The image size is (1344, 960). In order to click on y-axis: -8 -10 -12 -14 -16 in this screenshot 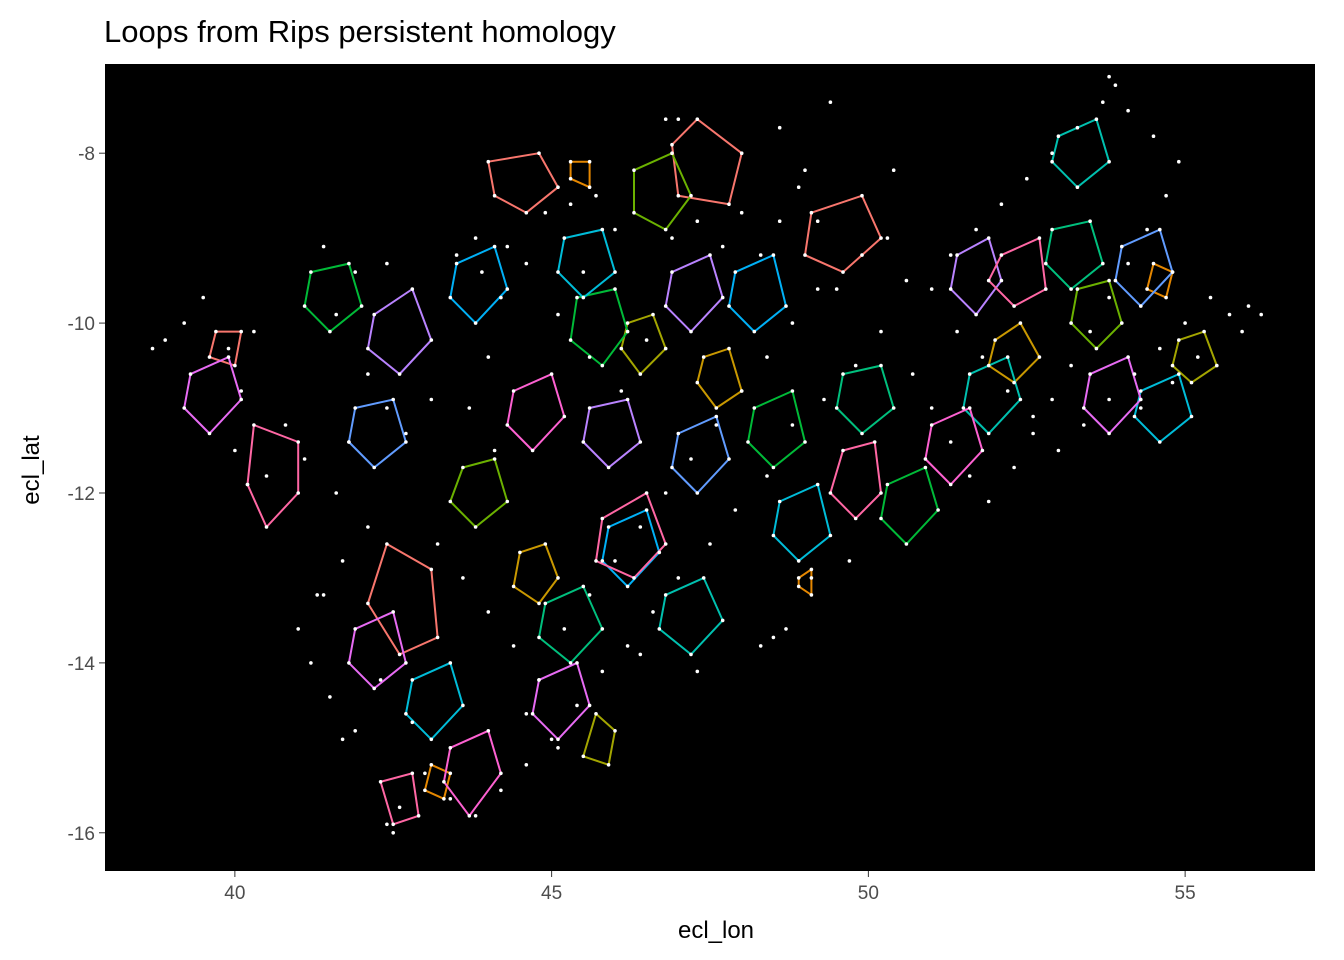, I will do `click(86, 494)`.